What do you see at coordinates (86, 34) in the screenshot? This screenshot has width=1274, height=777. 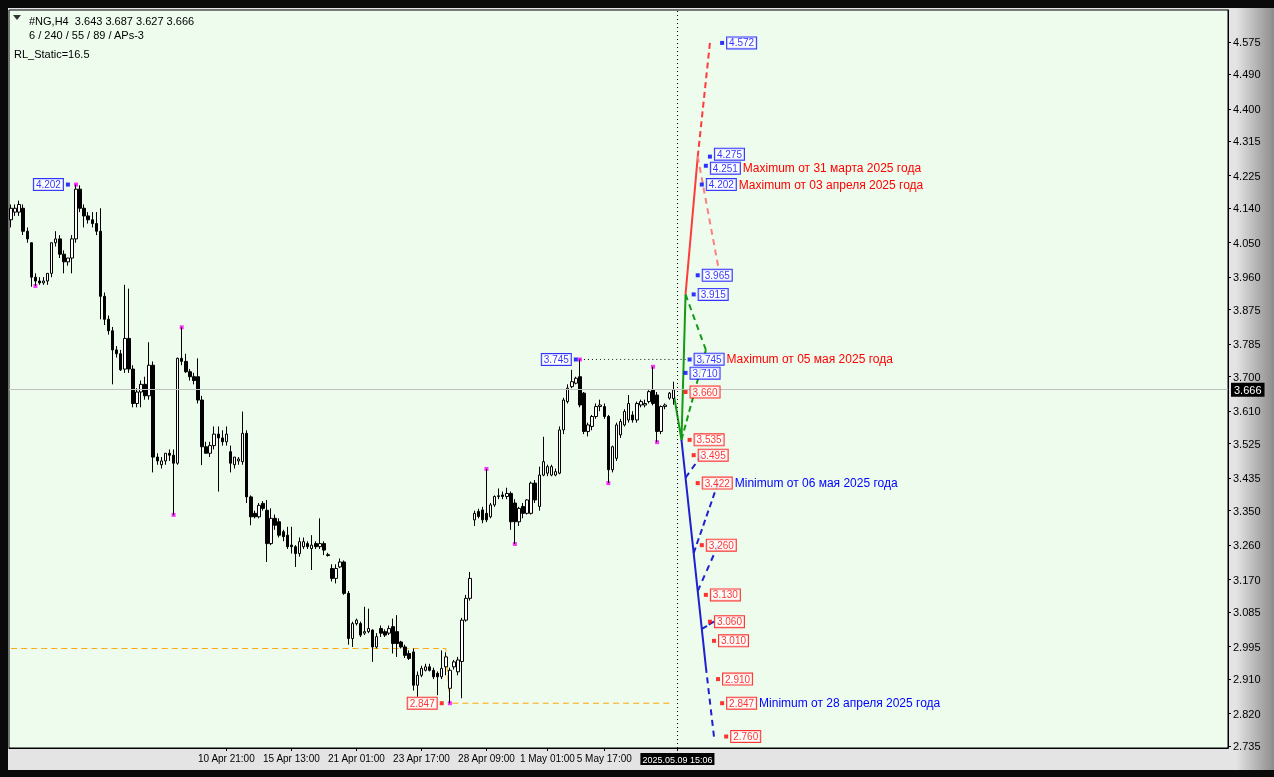 I see `text: 6 / 240 / 55 / 89 / APs-3` at bounding box center [86, 34].